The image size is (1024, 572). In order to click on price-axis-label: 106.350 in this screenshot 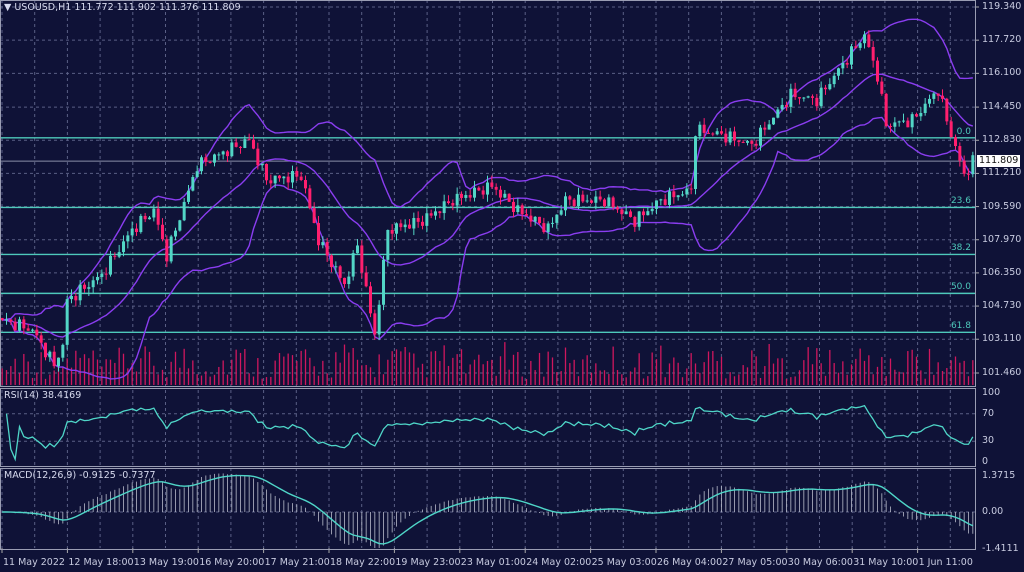, I will do `click(1002, 272)`.